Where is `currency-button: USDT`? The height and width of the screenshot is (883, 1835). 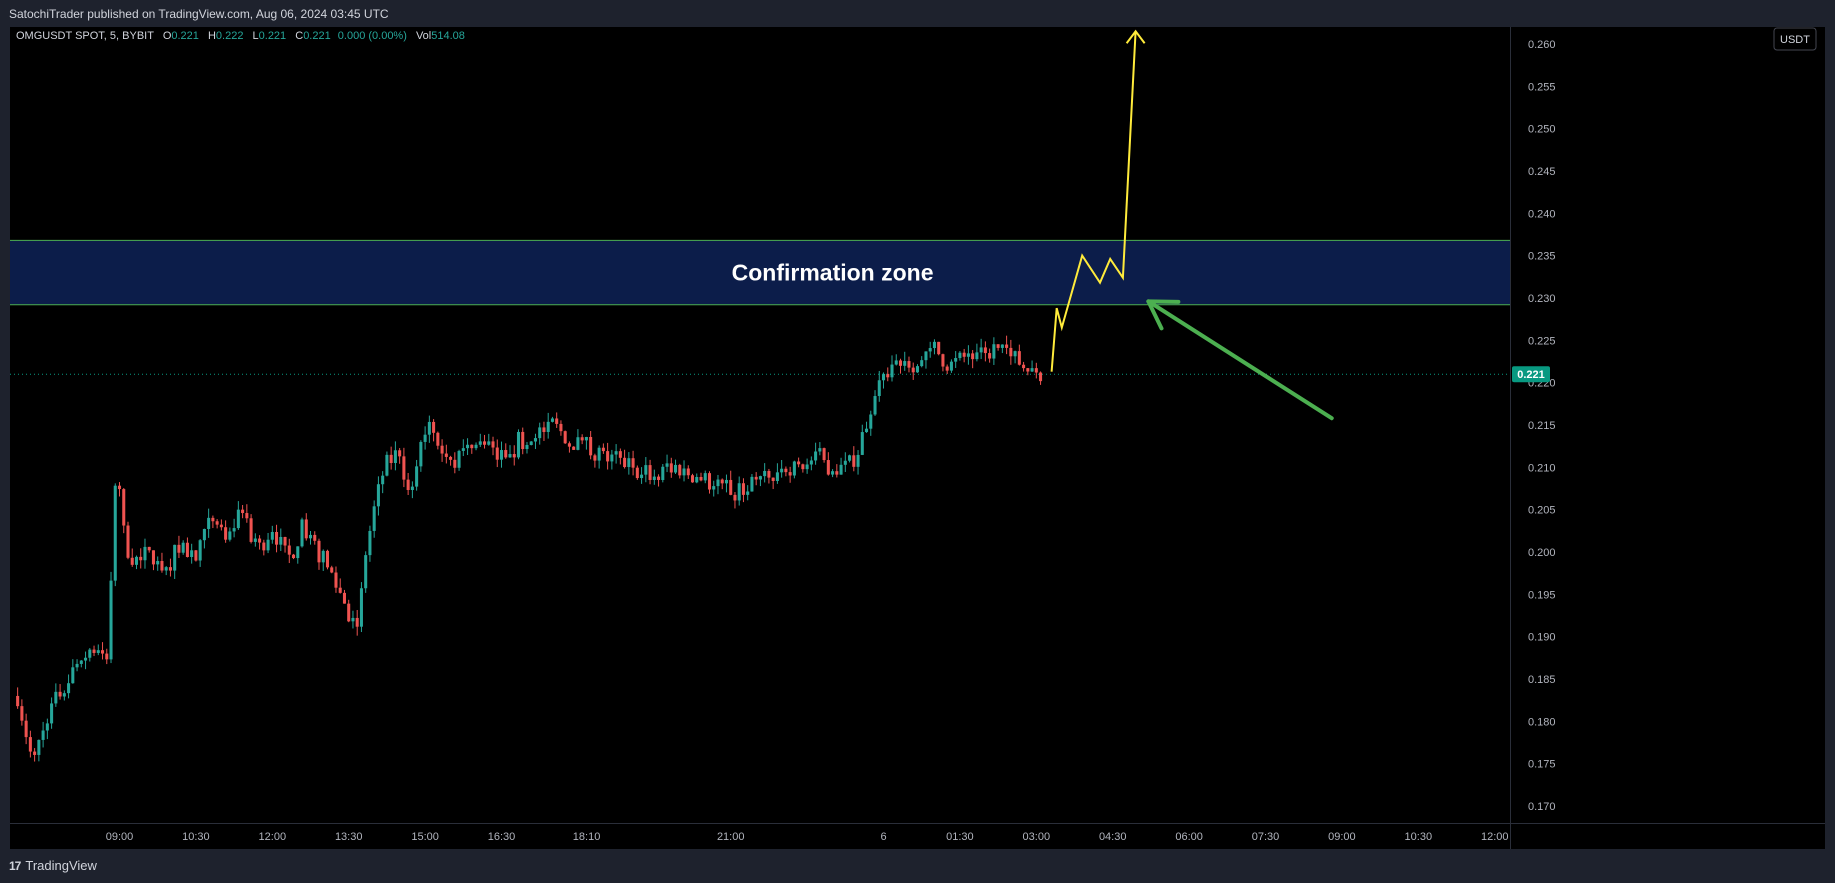 currency-button: USDT is located at coordinates (1795, 39).